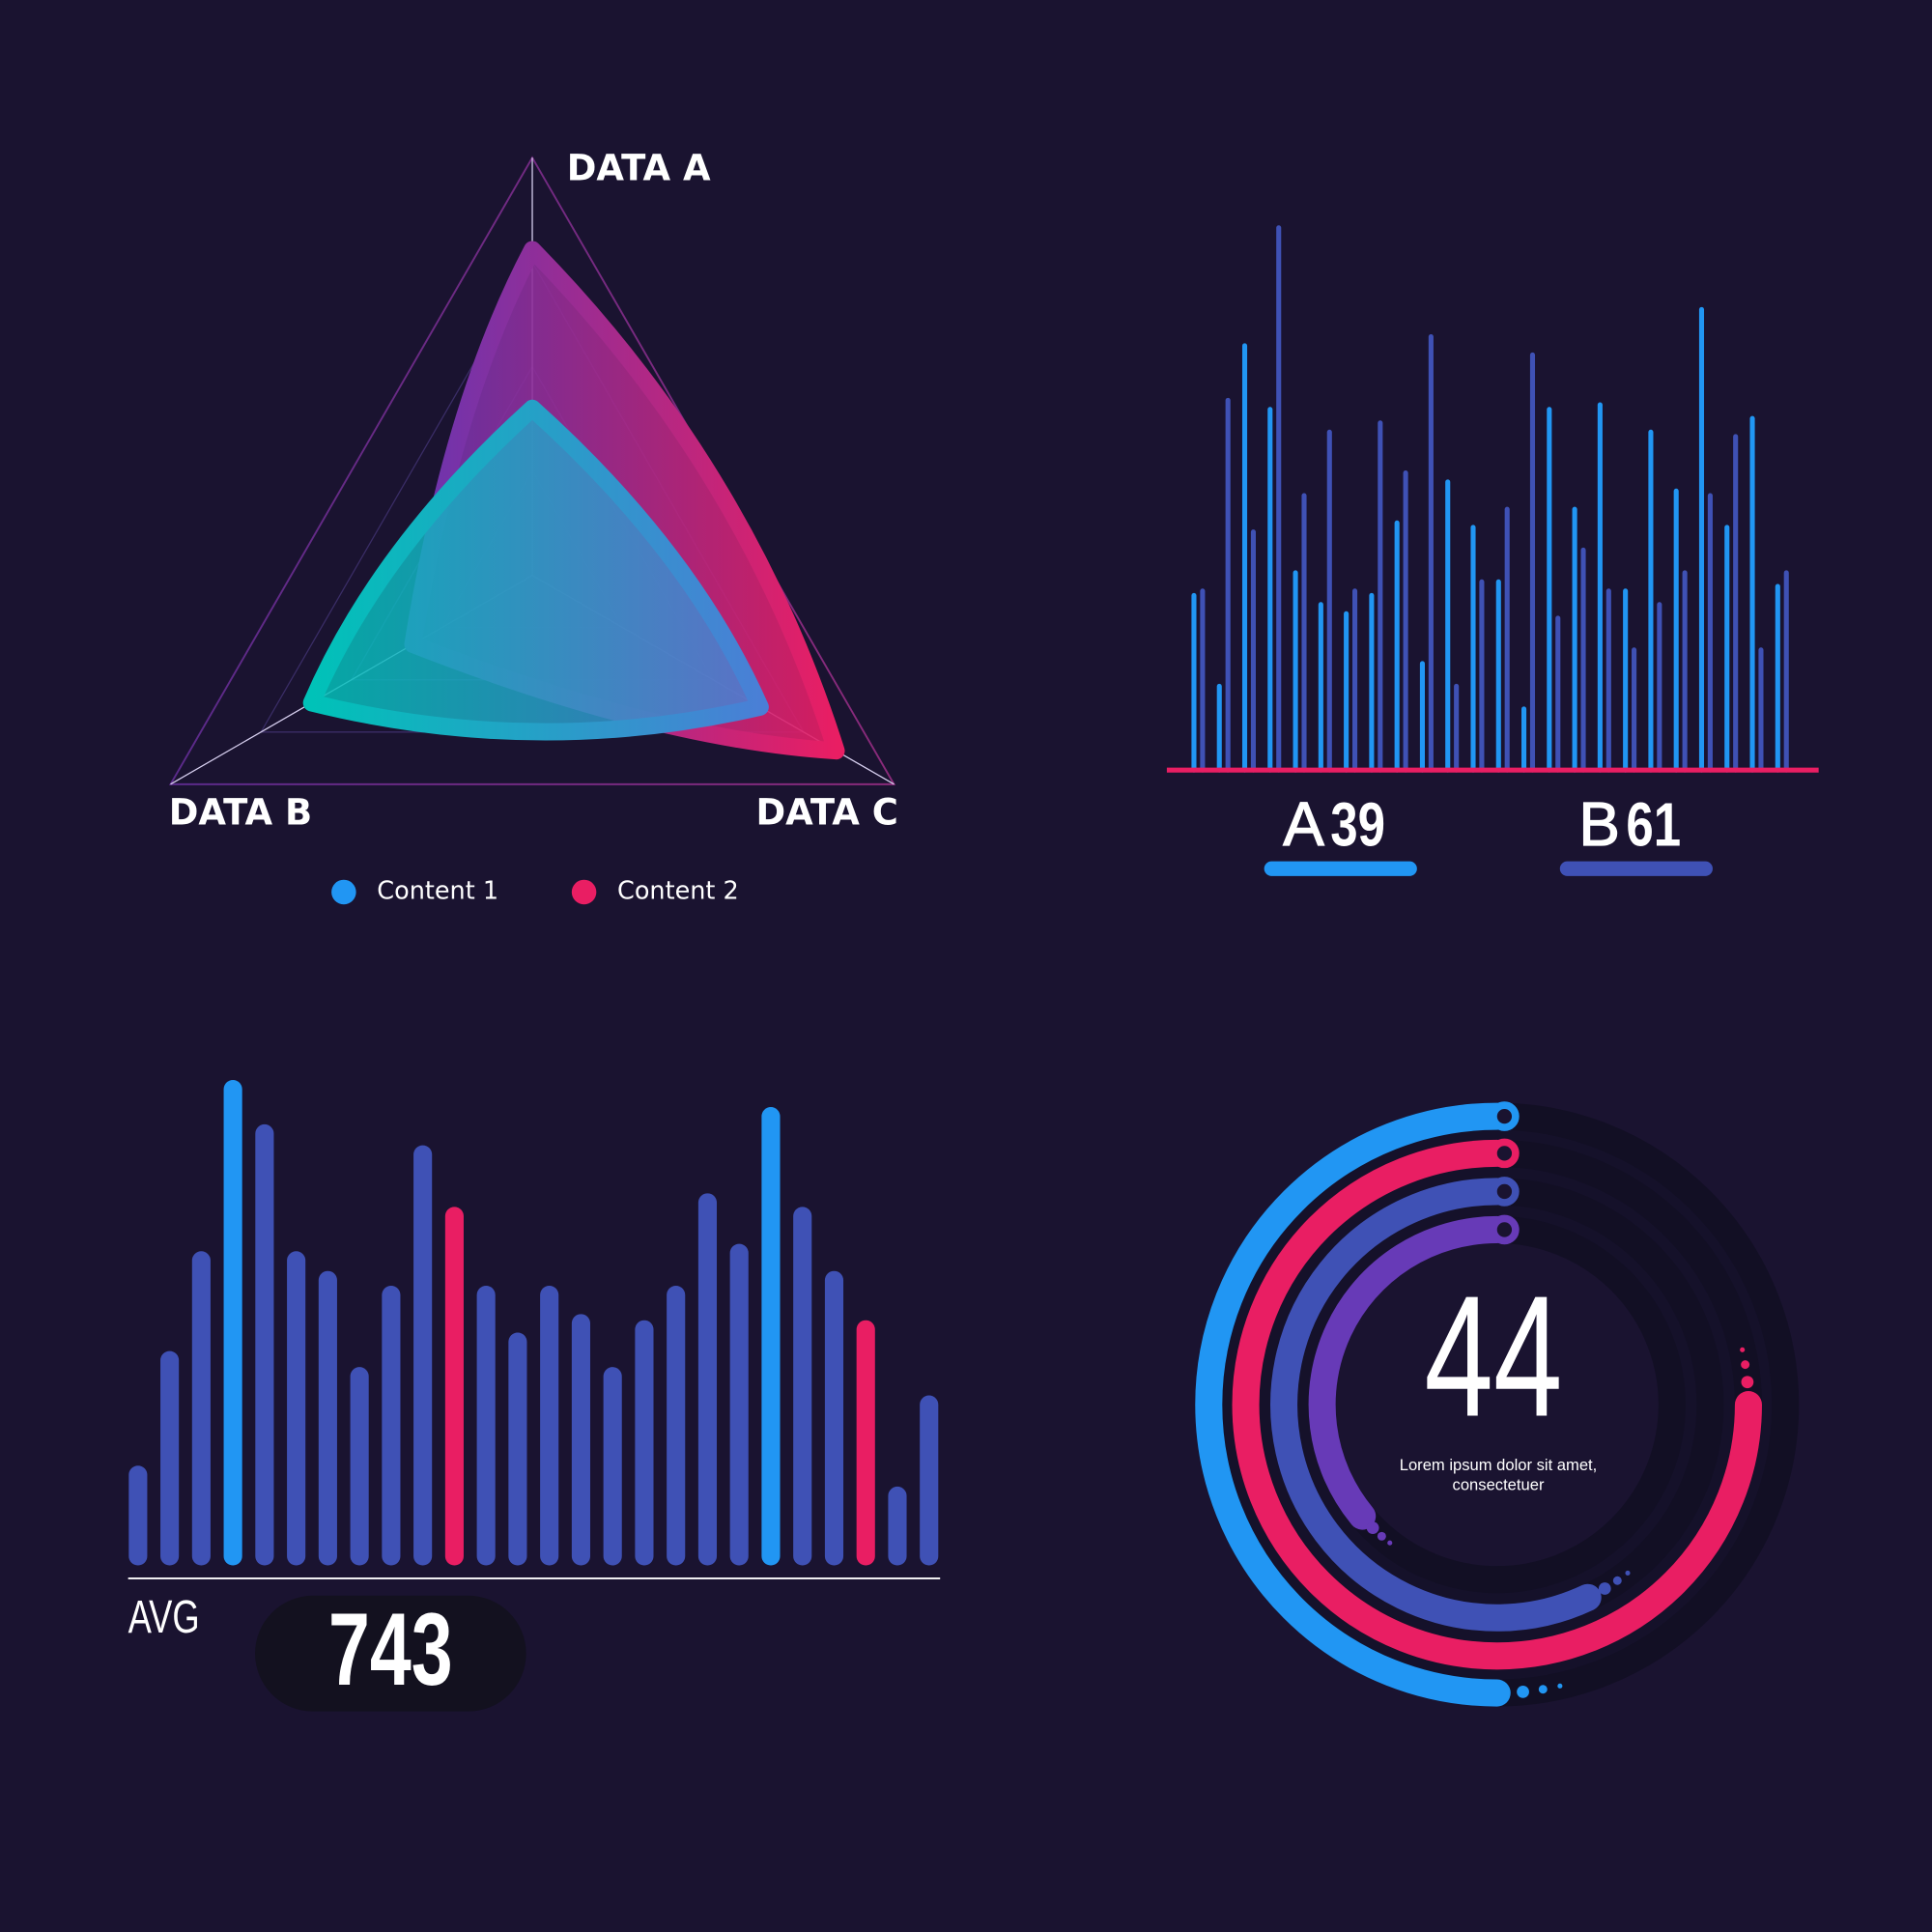 Image resolution: width=1932 pixels, height=1932 pixels. I want to click on axis-label: DATA B, so click(240, 813).